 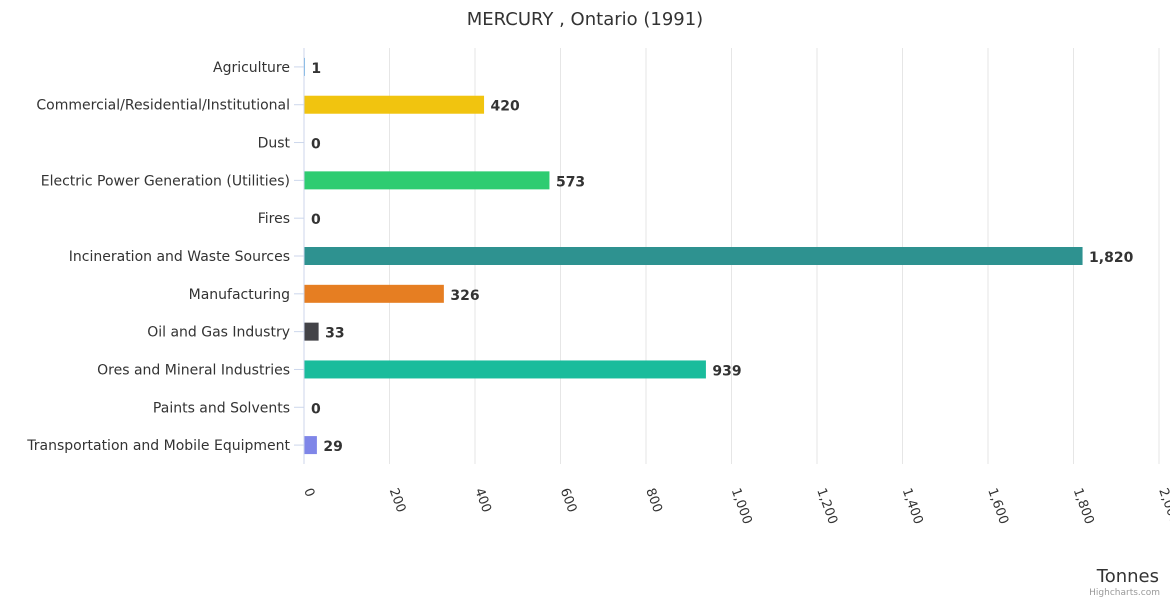 I want to click on category-label: Commercial/Residential/Institutional, so click(x=163, y=106).